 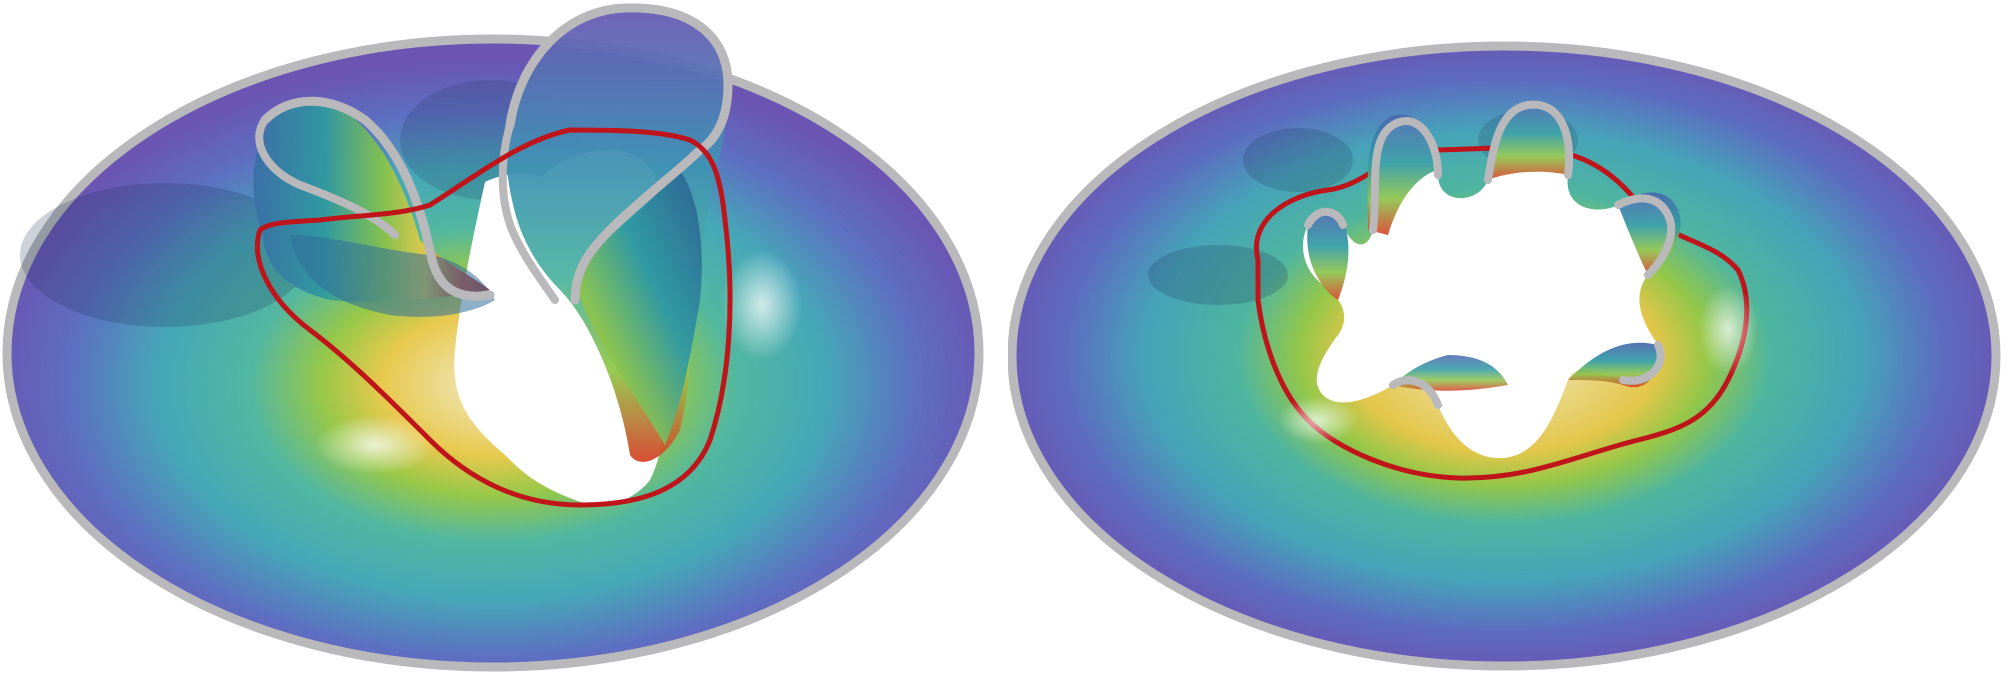 What do you see at coordinates (1613, 365) in the screenshot?
I see `right-lobe-bottom-right` at bounding box center [1613, 365].